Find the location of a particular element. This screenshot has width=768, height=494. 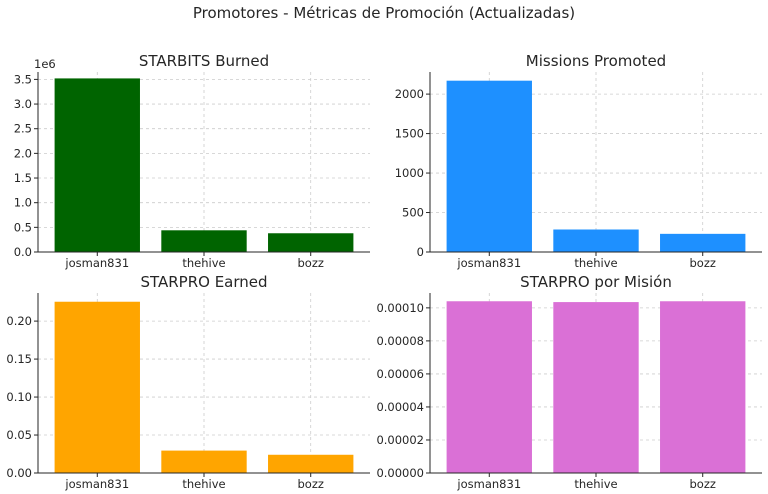

y-tick-label: 0 is located at coordinates (420, 252).